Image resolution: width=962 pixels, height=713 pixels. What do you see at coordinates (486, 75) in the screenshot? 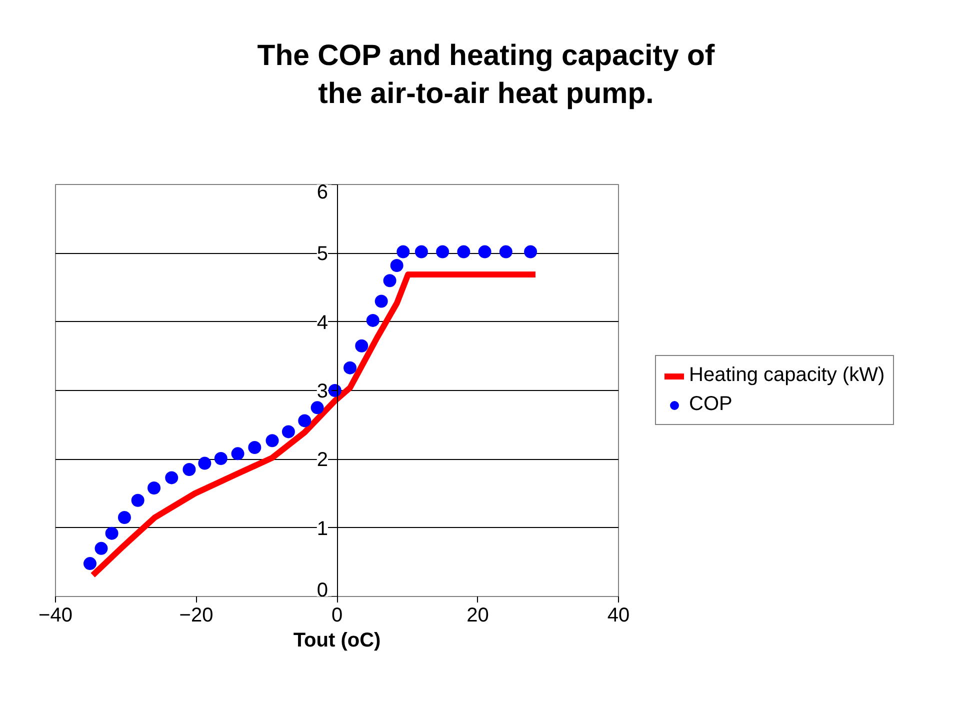
I see `chart-title: The COP and heating capacity of the air-to-air heat pump.` at bounding box center [486, 75].